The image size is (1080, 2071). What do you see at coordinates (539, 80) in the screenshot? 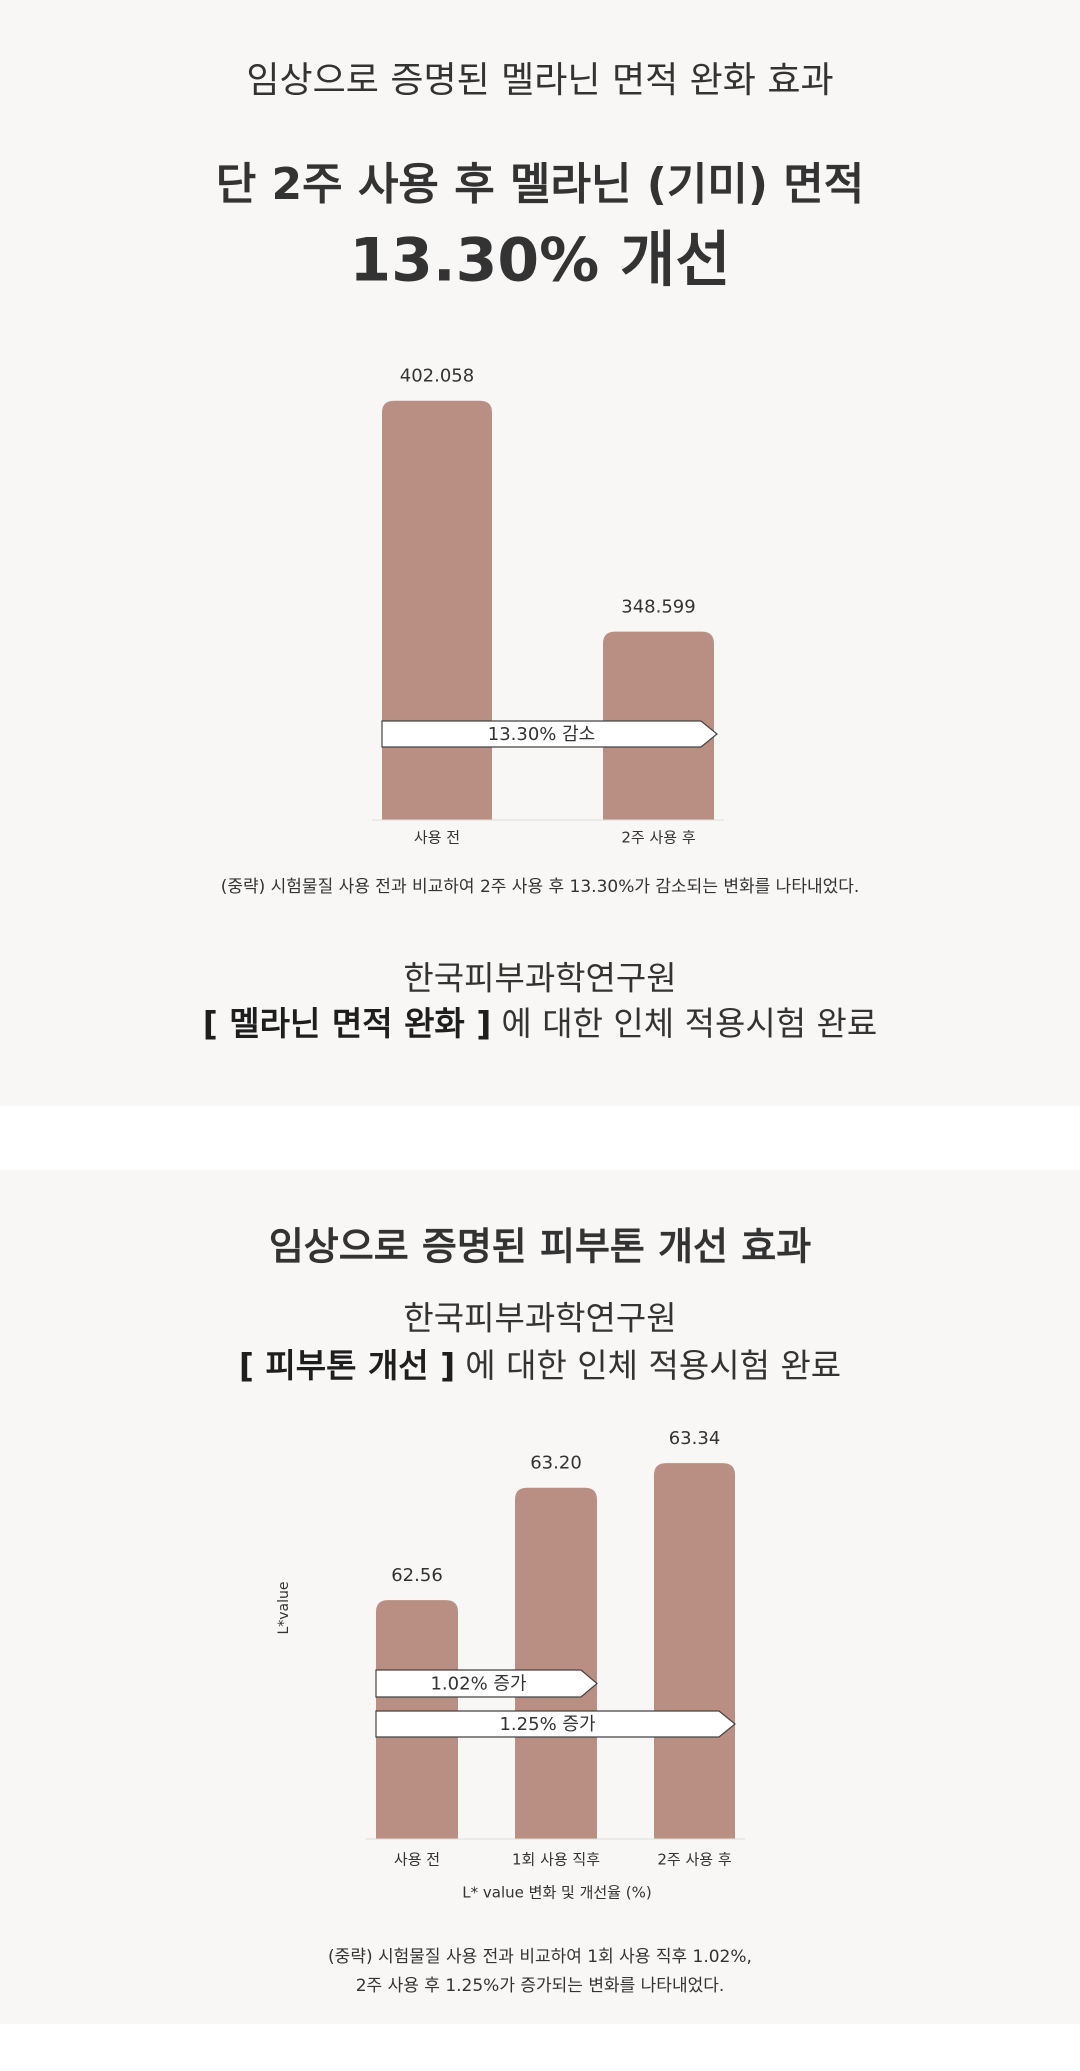
I see `section-title: 임상으로 증명된 멜라닌 면적 완화 효과` at bounding box center [539, 80].